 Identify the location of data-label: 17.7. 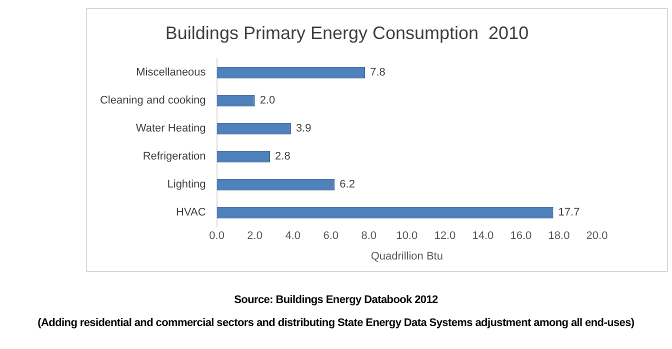
(569, 212).